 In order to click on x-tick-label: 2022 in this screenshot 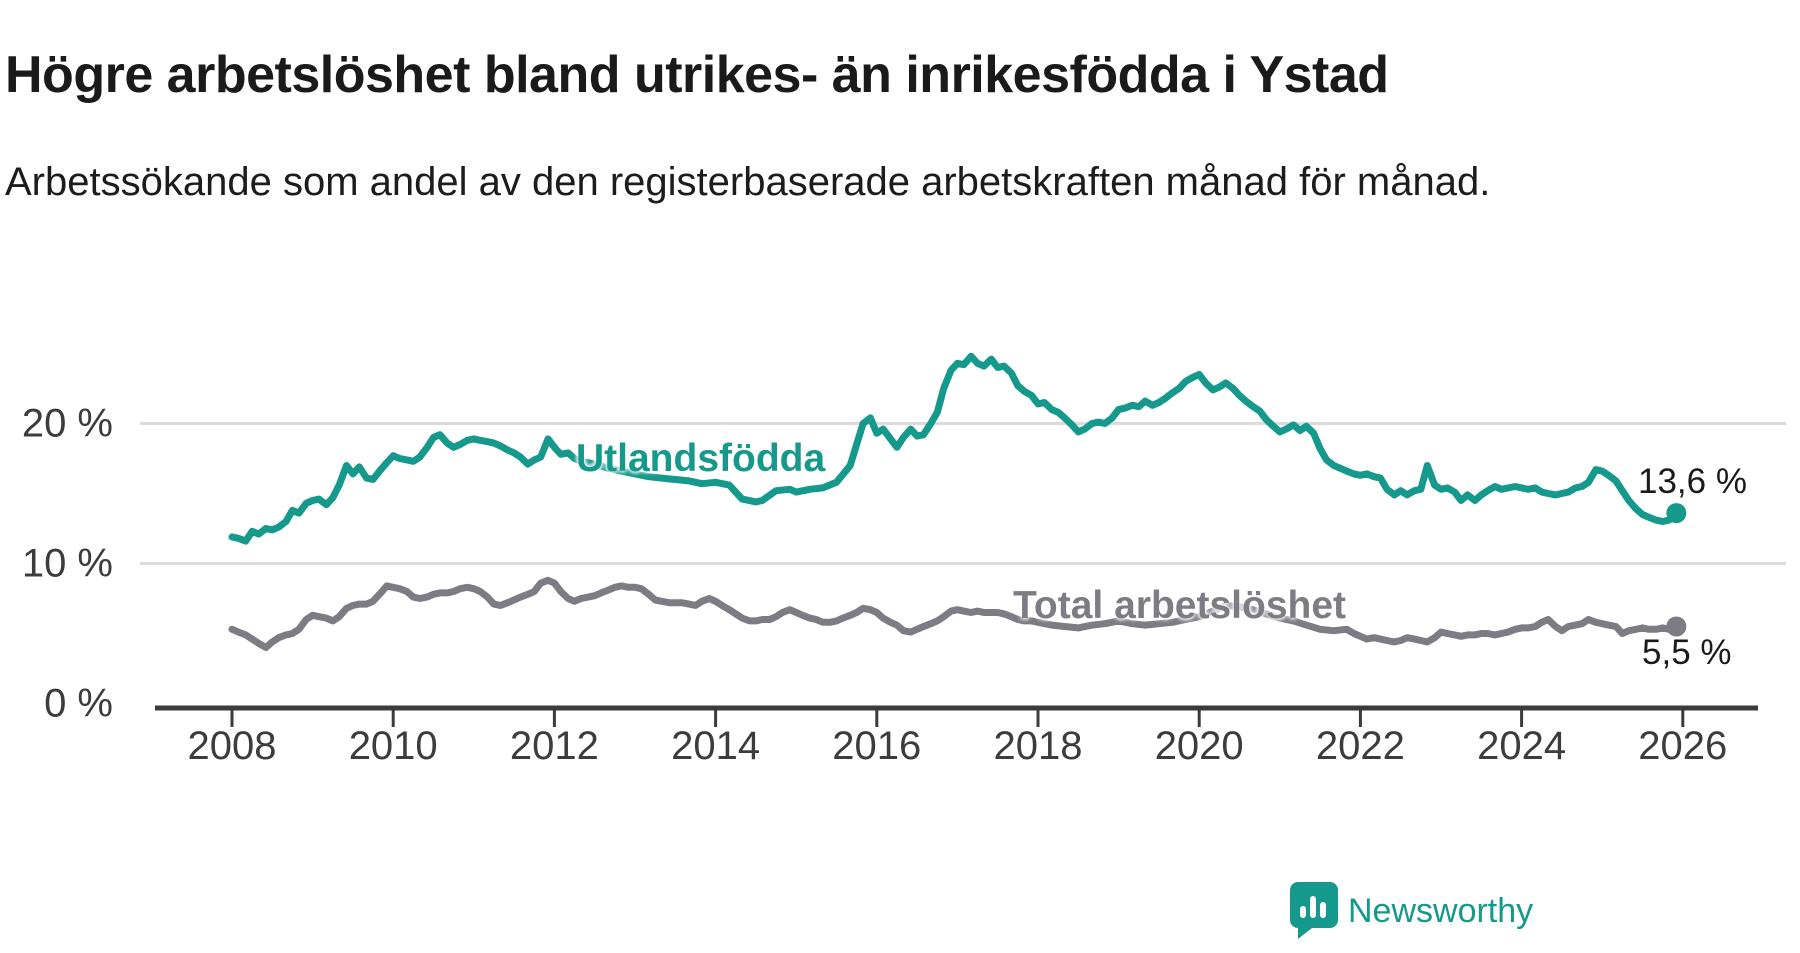, I will do `click(1360, 746)`.